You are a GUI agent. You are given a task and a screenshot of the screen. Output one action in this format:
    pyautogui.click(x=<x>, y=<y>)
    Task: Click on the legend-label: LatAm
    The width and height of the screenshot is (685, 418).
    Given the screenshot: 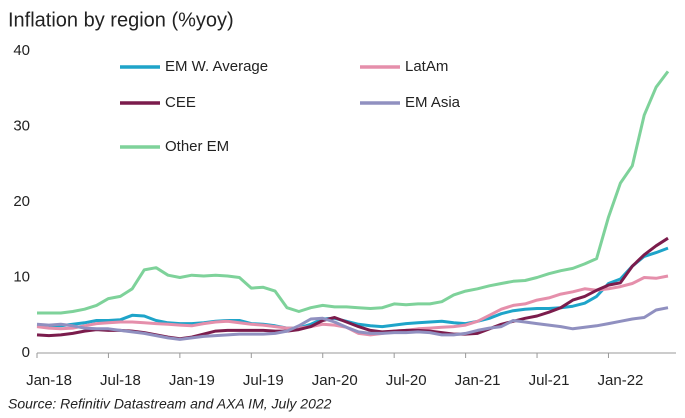 What is the action you would take?
    pyautogui.click(x=426, y=66)
    